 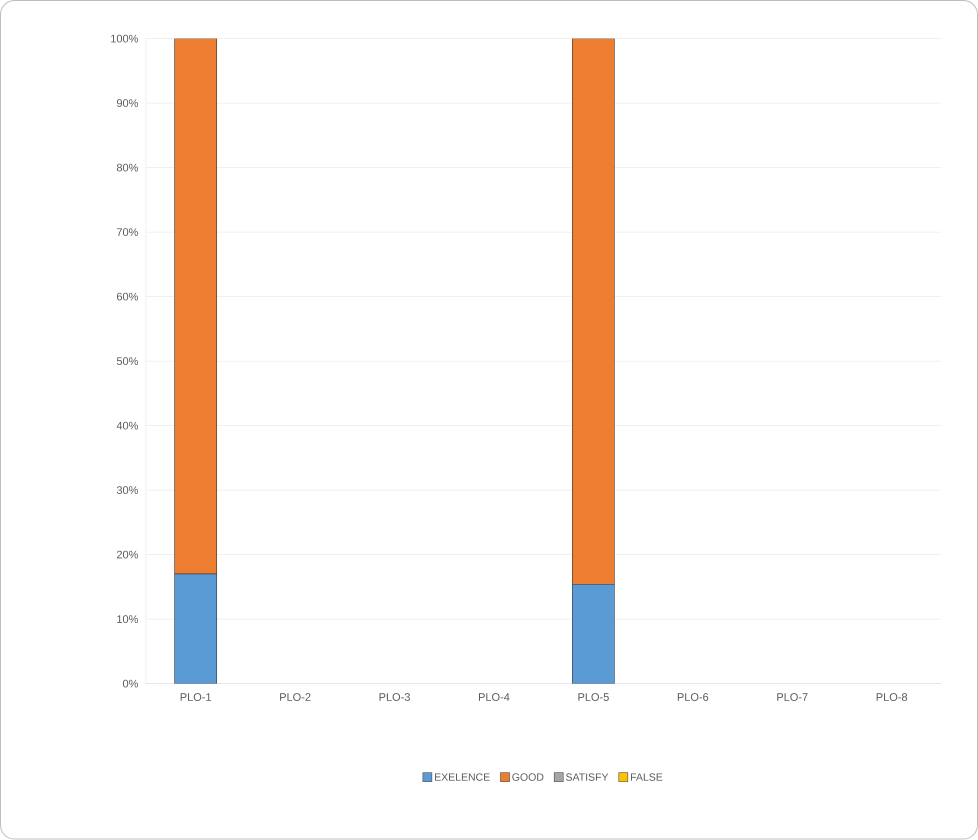 What do you see at coordinates (127, 103) in the screenshot?
I see `y-tick-label: 90%` at bounding box center [127, 103].